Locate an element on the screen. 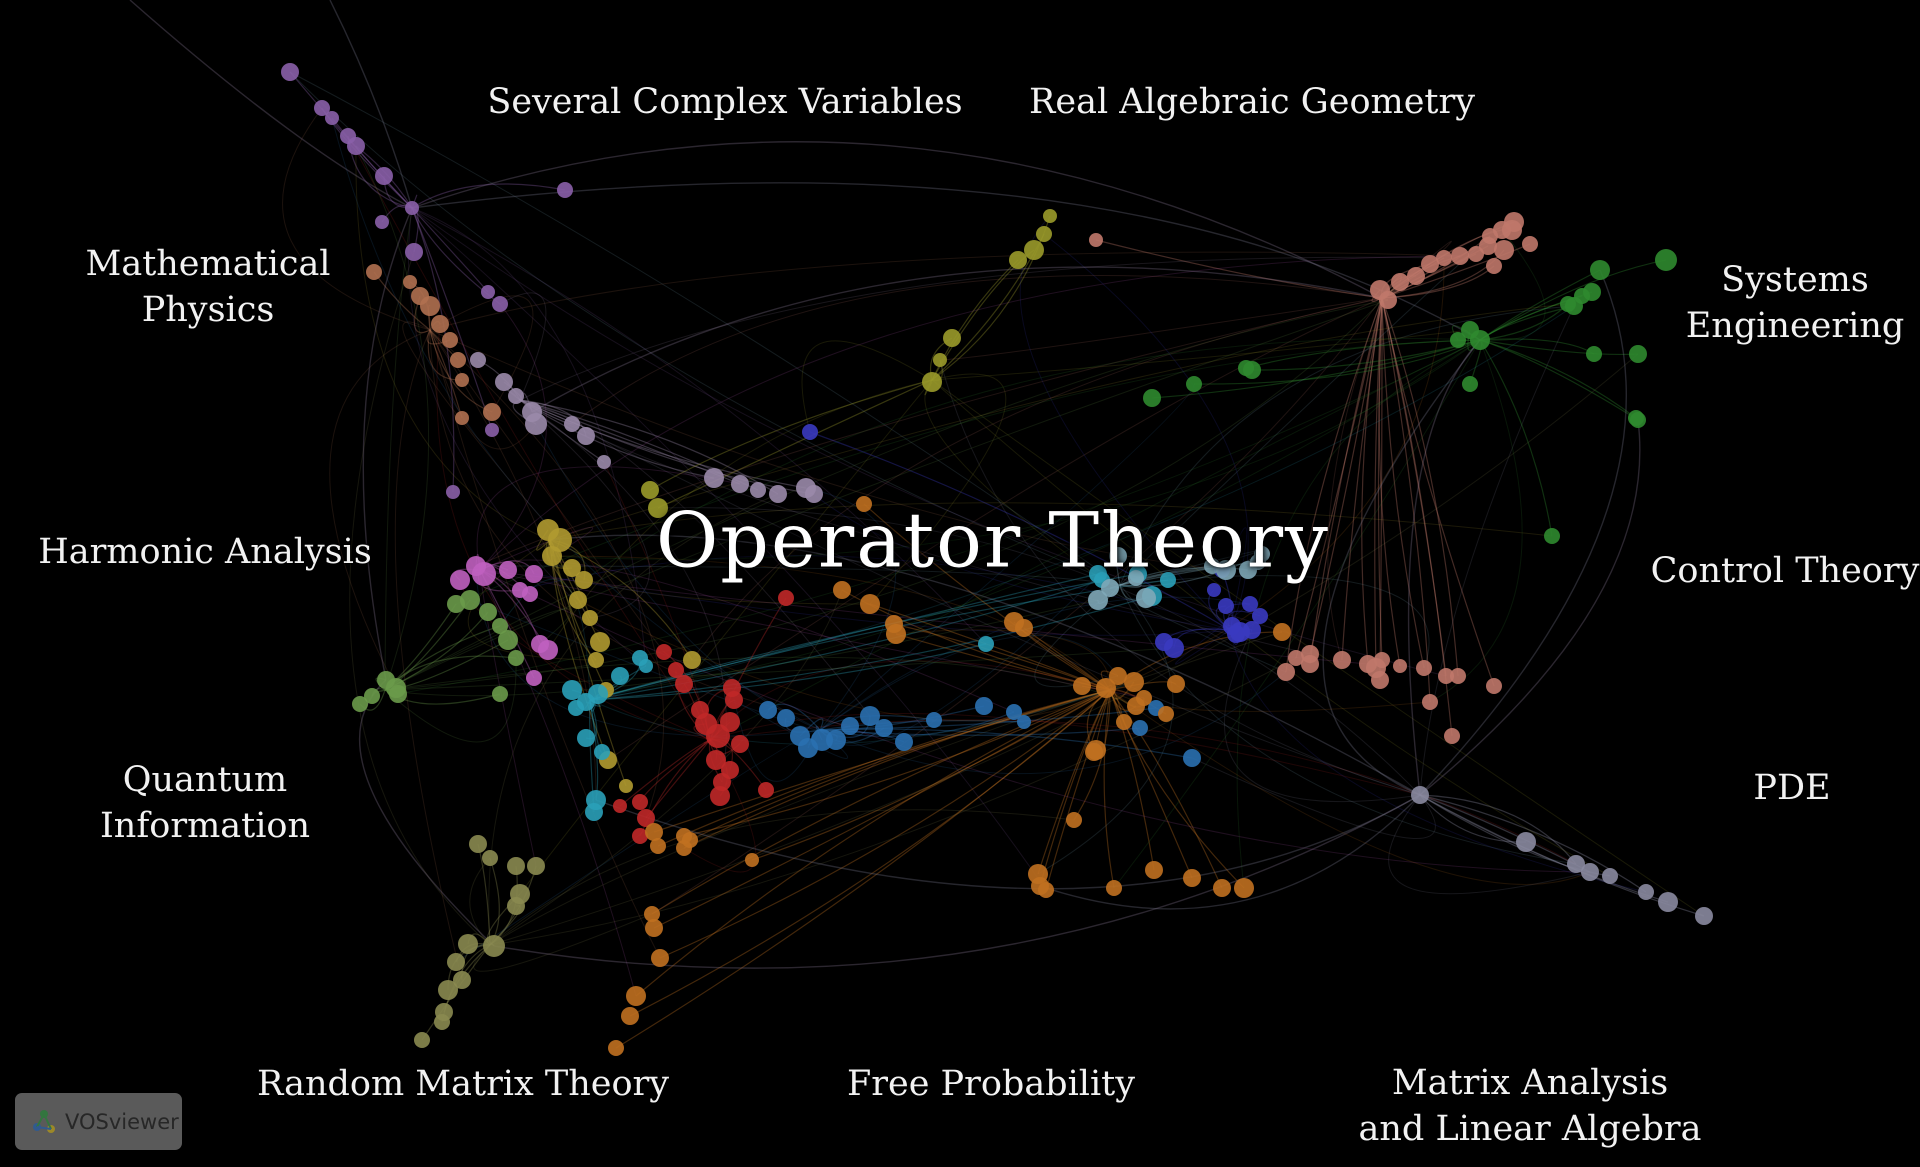 This screenshot has height=1167, width=1920. label-random-matrix-theory: Random Matrix Theory is located at coordinates (463, 1084).